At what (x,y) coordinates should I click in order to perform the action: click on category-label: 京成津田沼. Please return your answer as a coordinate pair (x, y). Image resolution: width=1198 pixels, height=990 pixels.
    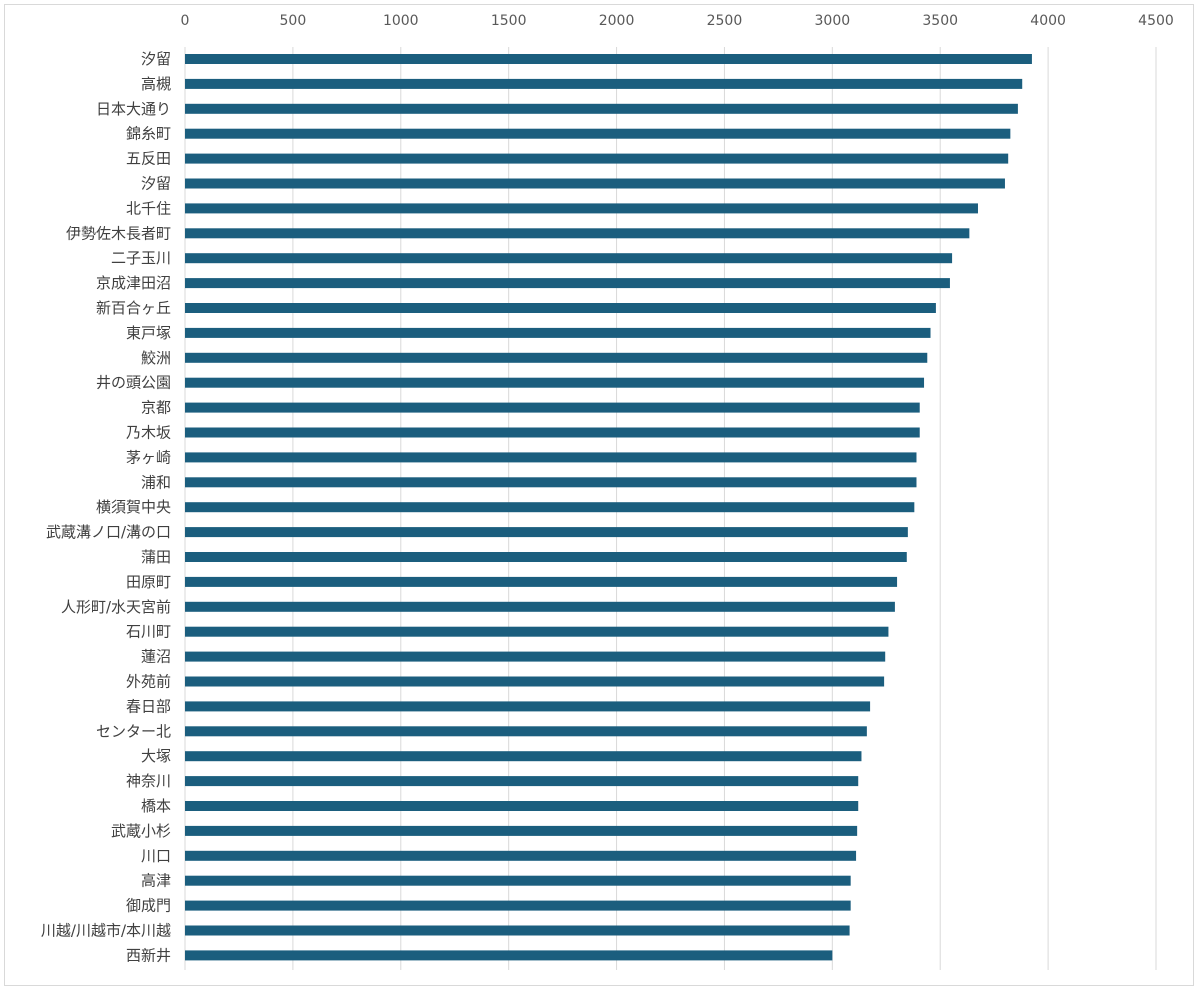
    Looking at the image, I should click on (133, 283).